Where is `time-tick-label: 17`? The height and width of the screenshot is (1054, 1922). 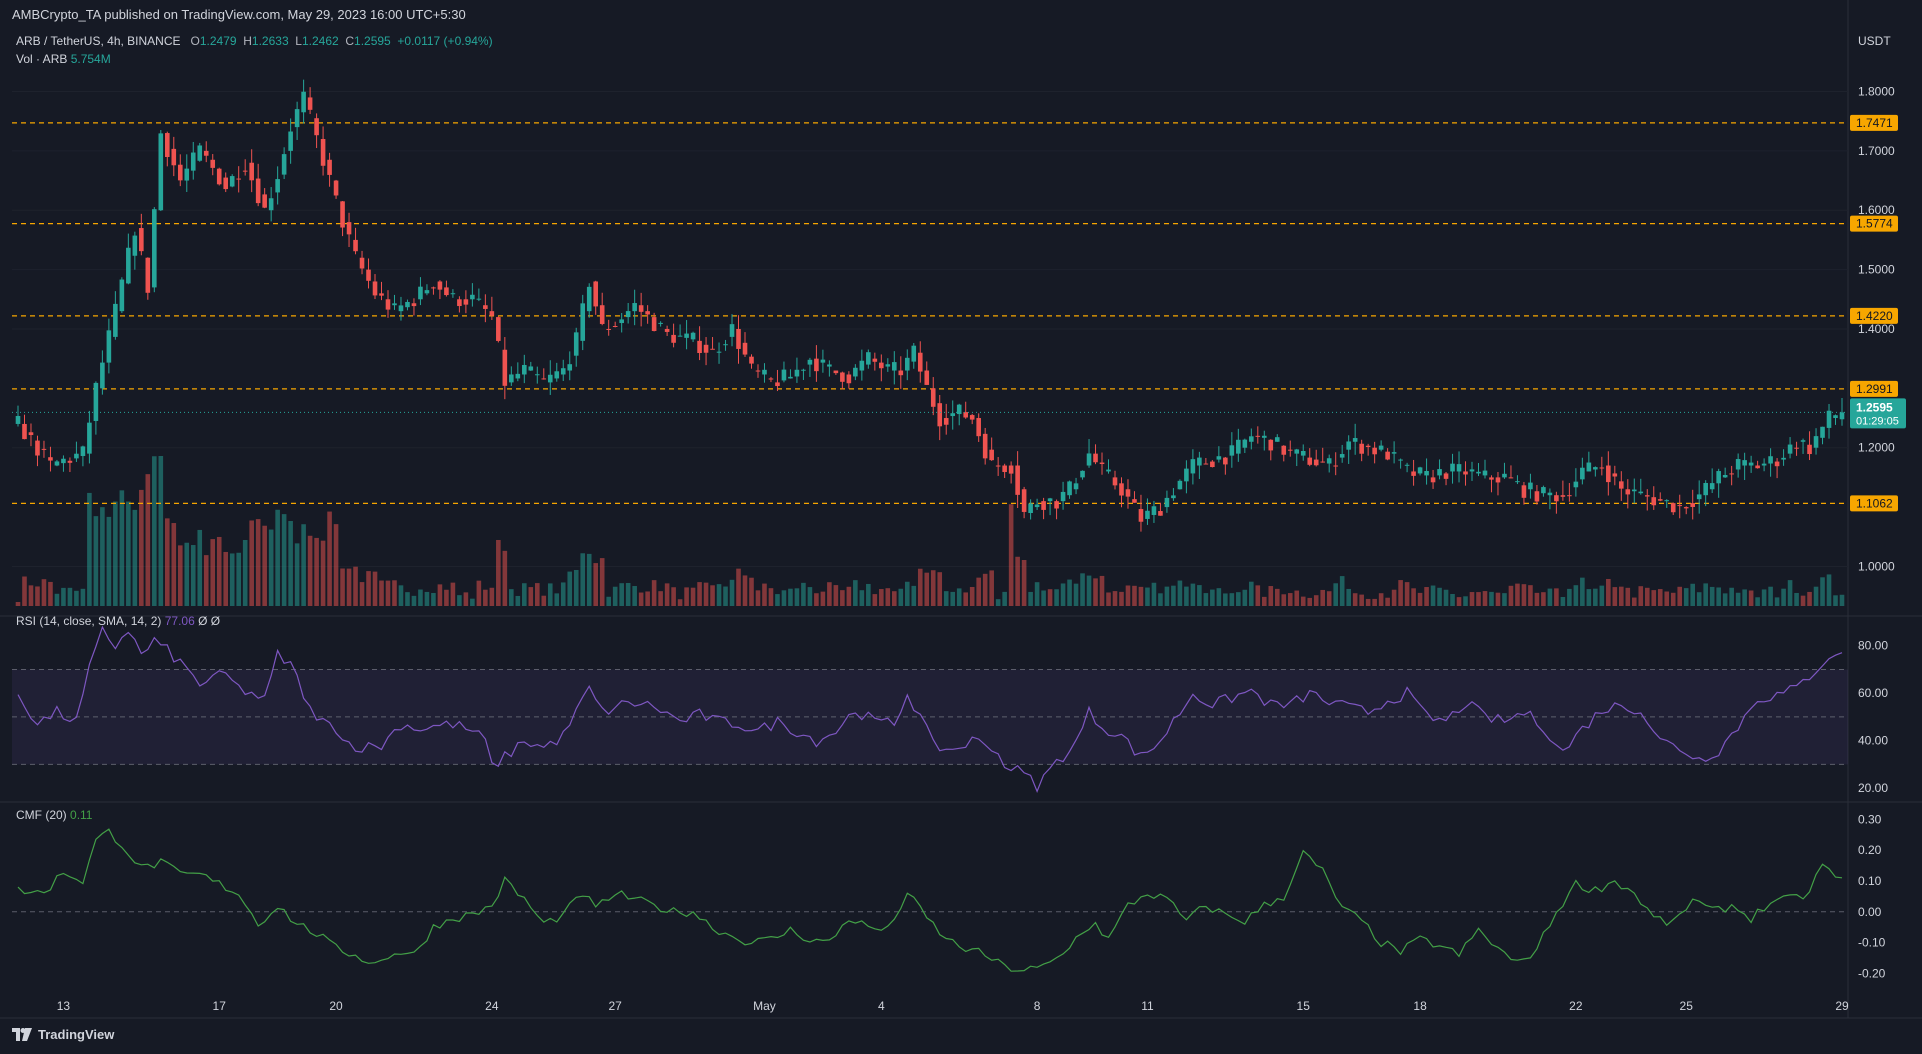 time-tick-label: 17 is located at coordinates (220, 1006).